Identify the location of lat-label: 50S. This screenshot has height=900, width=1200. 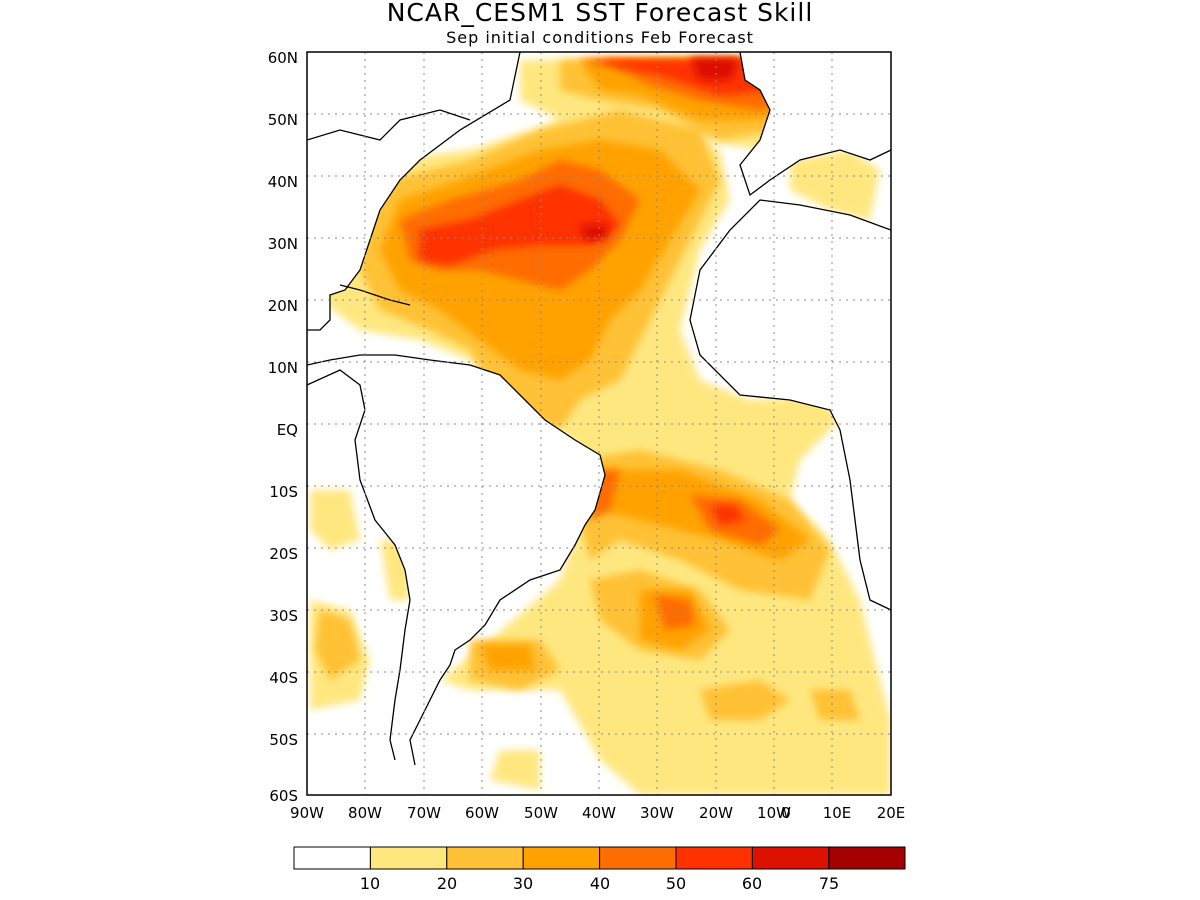
(283, 740).